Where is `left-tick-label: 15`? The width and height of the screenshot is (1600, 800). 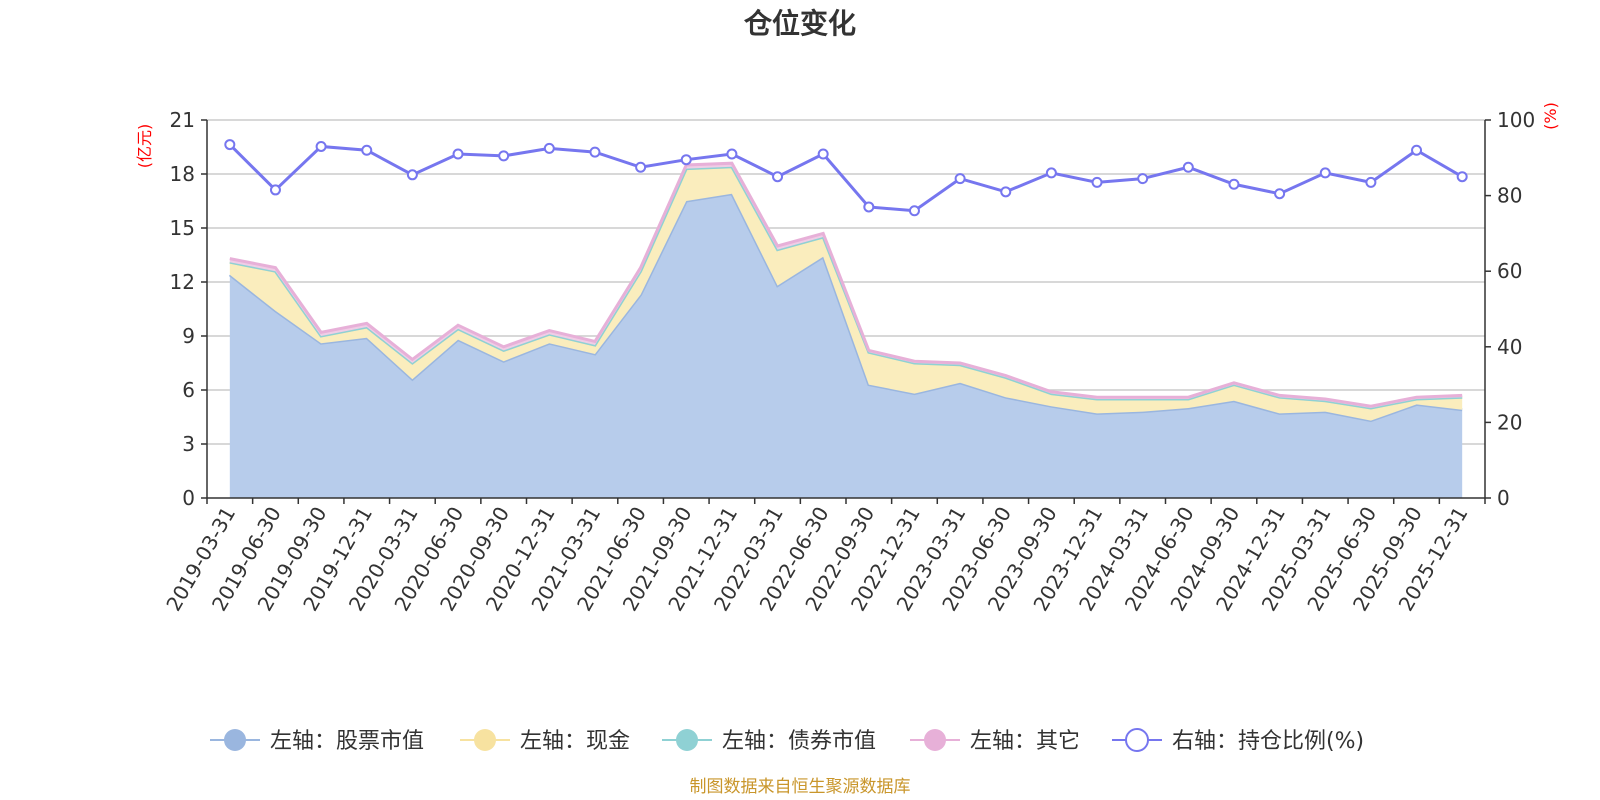 left-tick-label: 15 is located at coordinates (182, 228).